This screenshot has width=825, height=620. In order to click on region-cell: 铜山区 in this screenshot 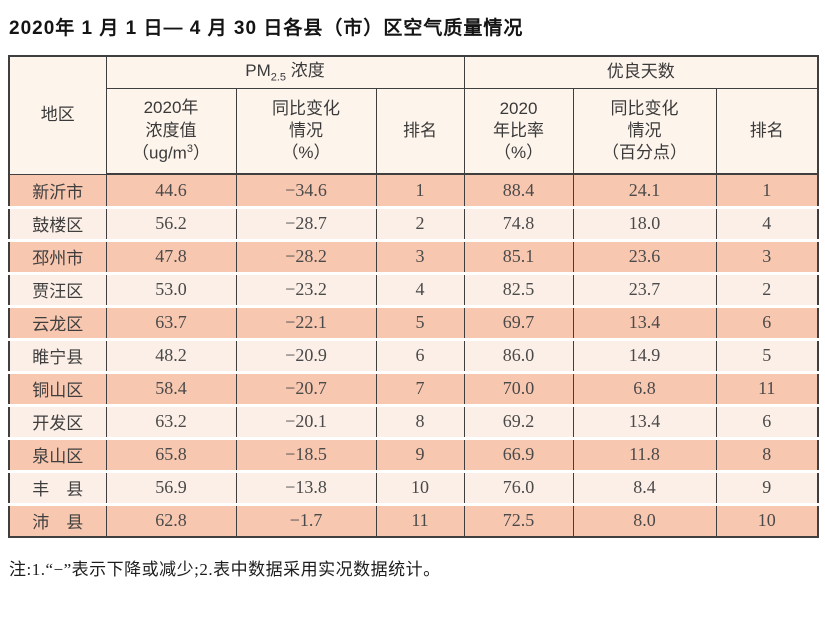, I will do `click(57, 388)`.